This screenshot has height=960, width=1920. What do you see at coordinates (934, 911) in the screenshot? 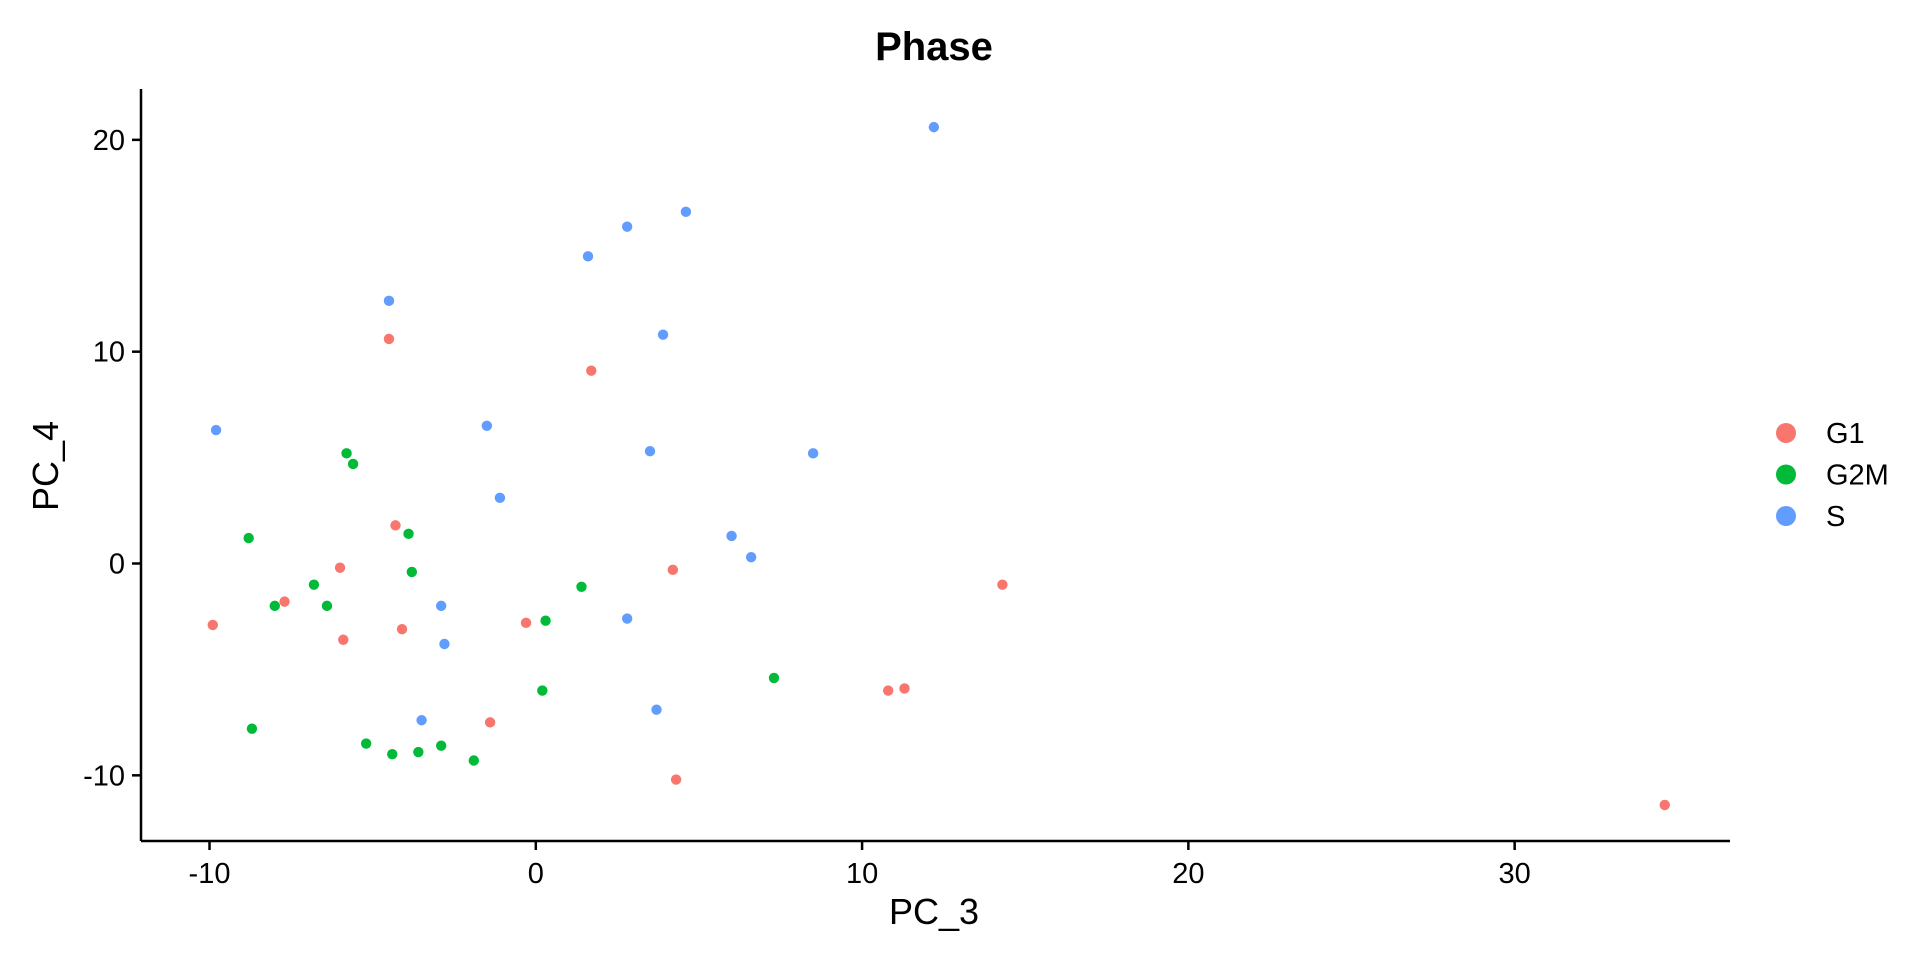
I see `x-axis-label: PC_3` at bounding box center [934, 911].